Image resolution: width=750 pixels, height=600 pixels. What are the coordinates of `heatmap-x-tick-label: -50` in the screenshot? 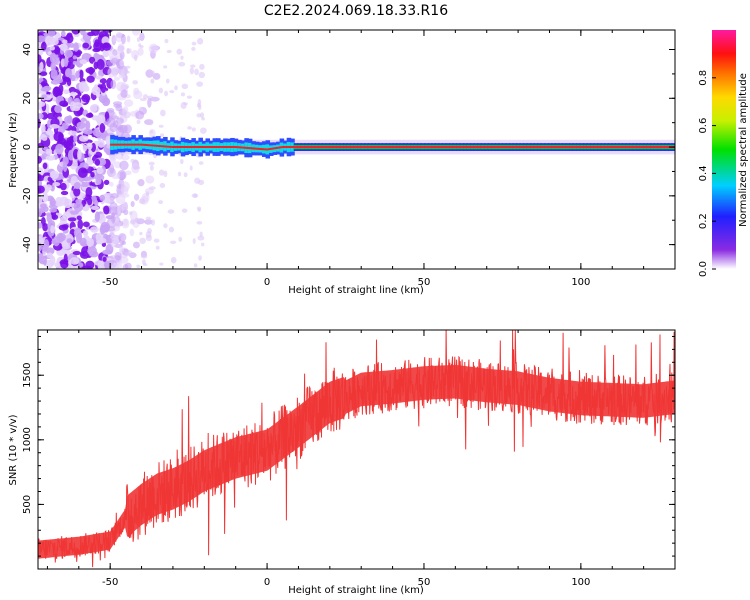 It's located at (110, 282).